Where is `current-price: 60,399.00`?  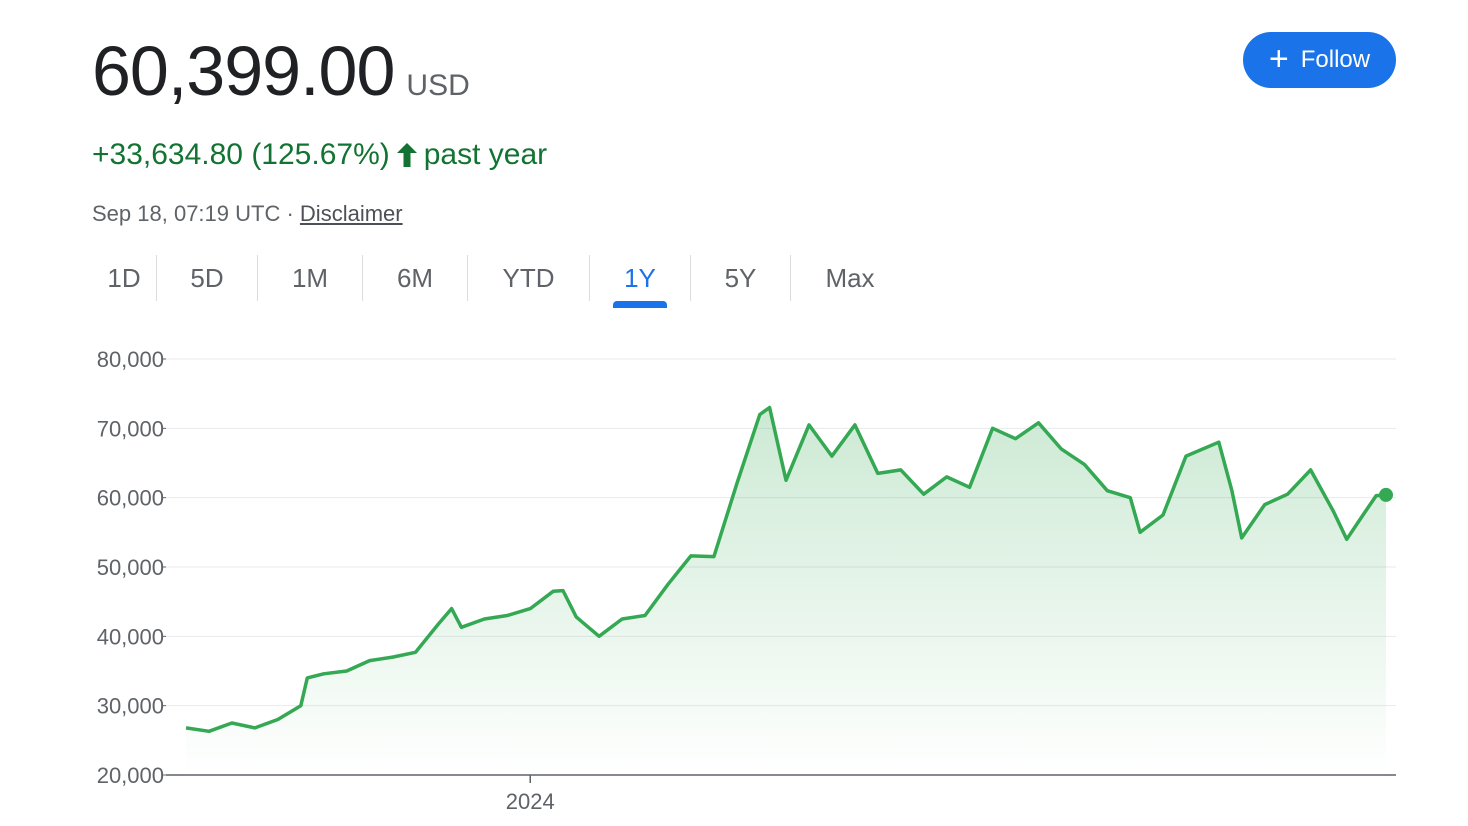 current-price: 60,399.00 is located at coordinates (243, 71).